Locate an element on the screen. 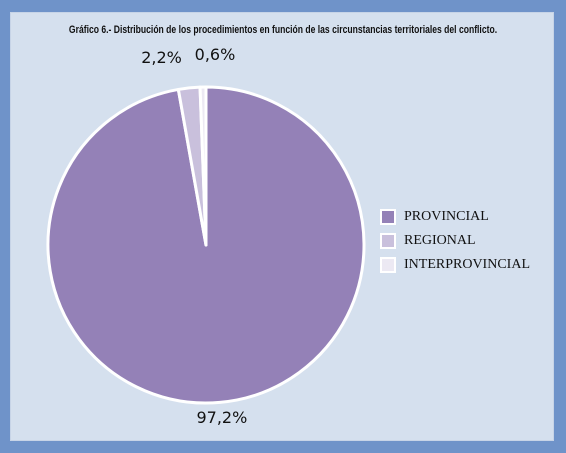 The height and width of the screenshot is (453, 566). legend-label-interprovincial: INTERPROVINCIAL is located at coordinates (467, 264).